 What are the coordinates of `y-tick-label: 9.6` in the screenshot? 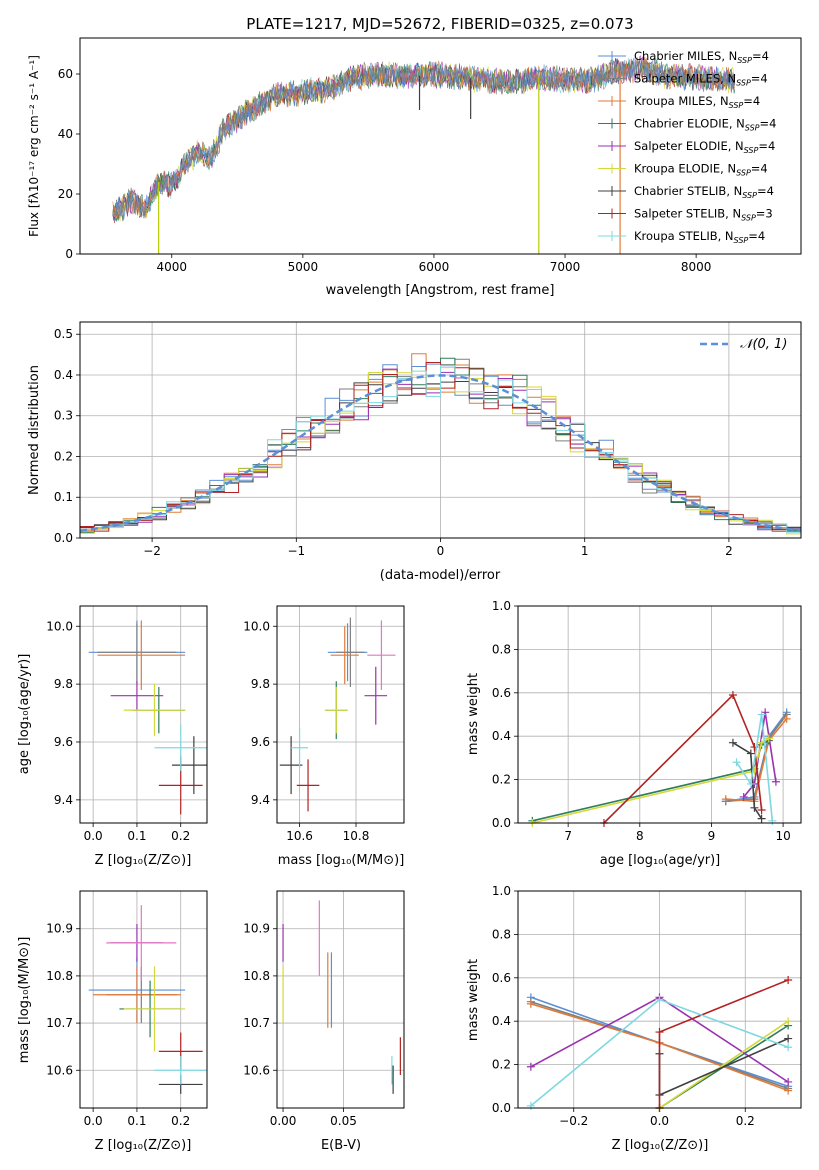 It's located at (260, 742).